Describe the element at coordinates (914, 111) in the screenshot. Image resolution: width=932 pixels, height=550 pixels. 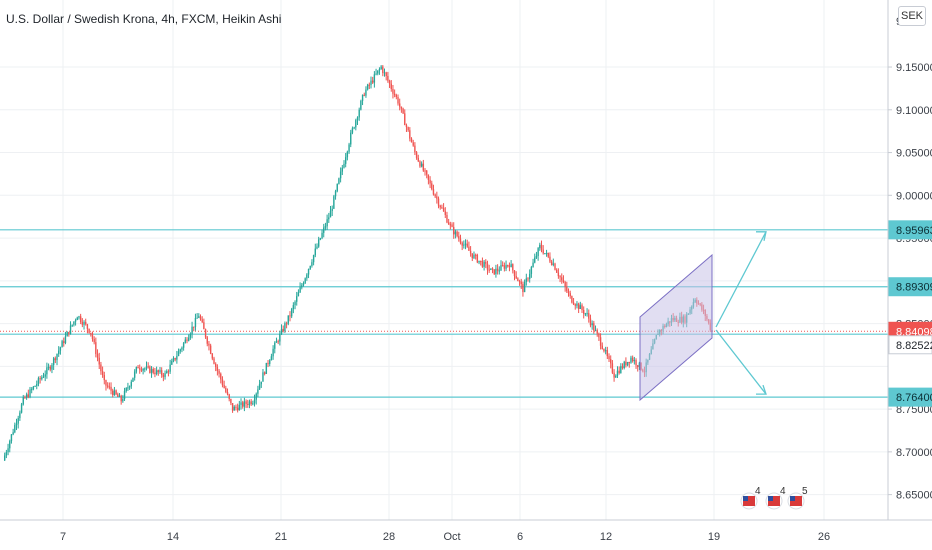
I see `y-tick-label: 9.10000` at that location.